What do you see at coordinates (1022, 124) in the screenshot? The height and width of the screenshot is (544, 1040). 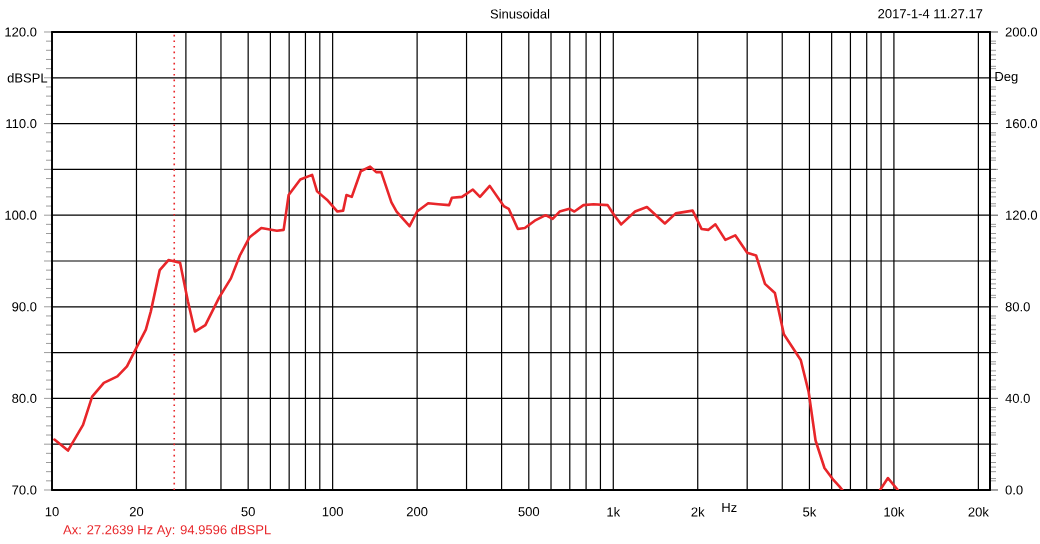 I see `y2-tick-label: 160.0` at bounding box center [1022, 124].